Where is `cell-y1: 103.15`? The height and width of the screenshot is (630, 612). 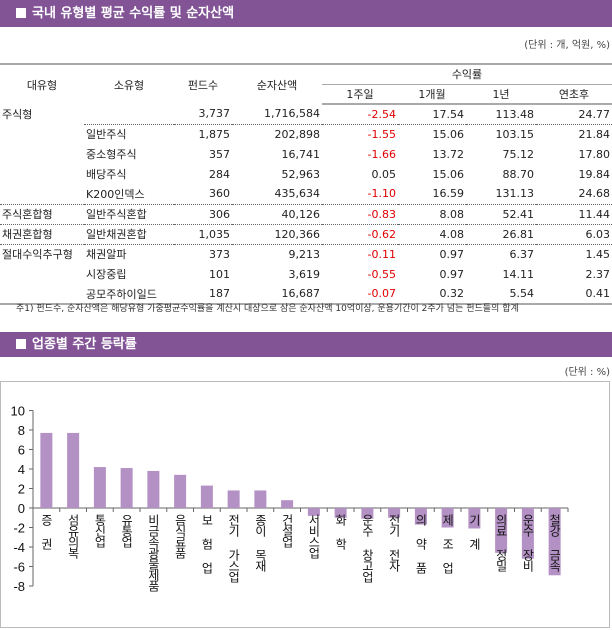
cell-y1: 103.15 is located at coordinates (501, 133).